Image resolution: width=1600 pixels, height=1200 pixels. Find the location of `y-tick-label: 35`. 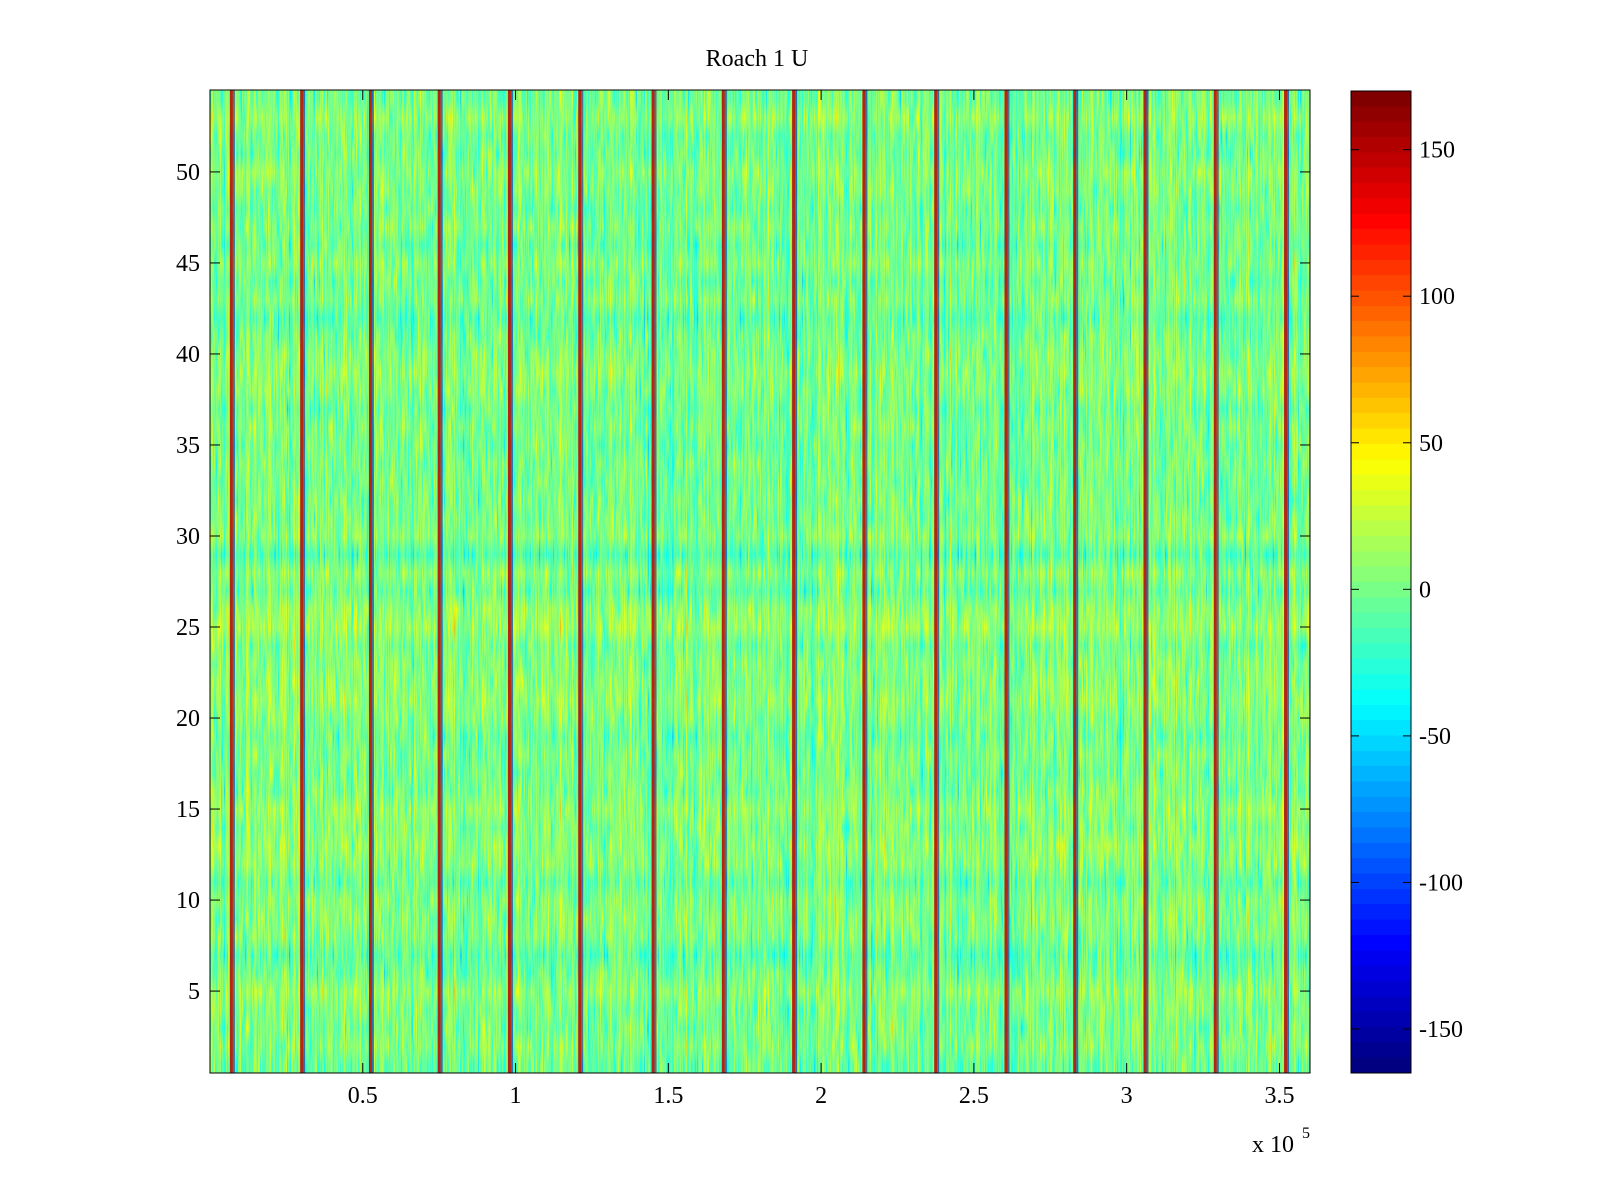

y-tick-label: 35 is located at coordinates (188, 446).